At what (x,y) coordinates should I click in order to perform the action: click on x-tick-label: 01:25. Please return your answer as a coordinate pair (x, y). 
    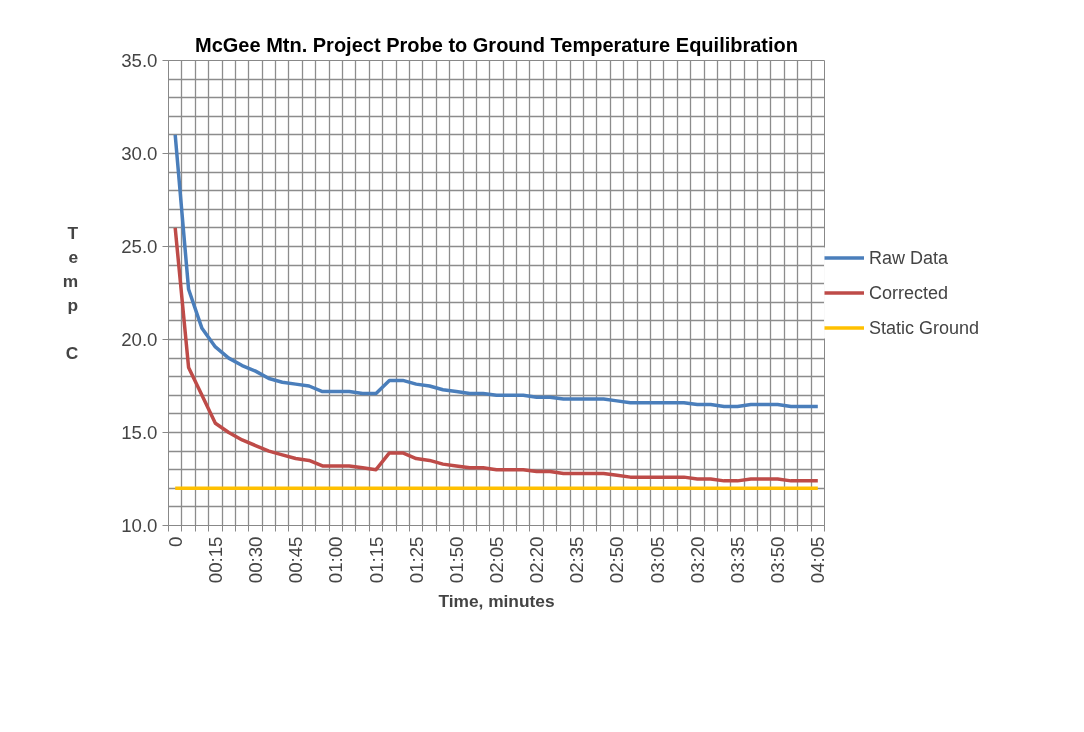
    Looking at the image, I should click on (416, 560).